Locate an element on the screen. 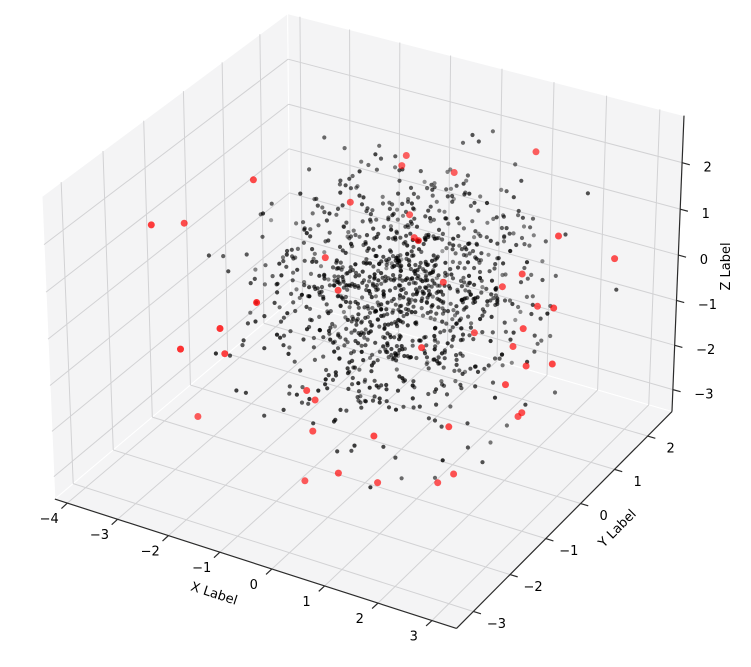  grid-x-floor is located at coordinates (540, 512).